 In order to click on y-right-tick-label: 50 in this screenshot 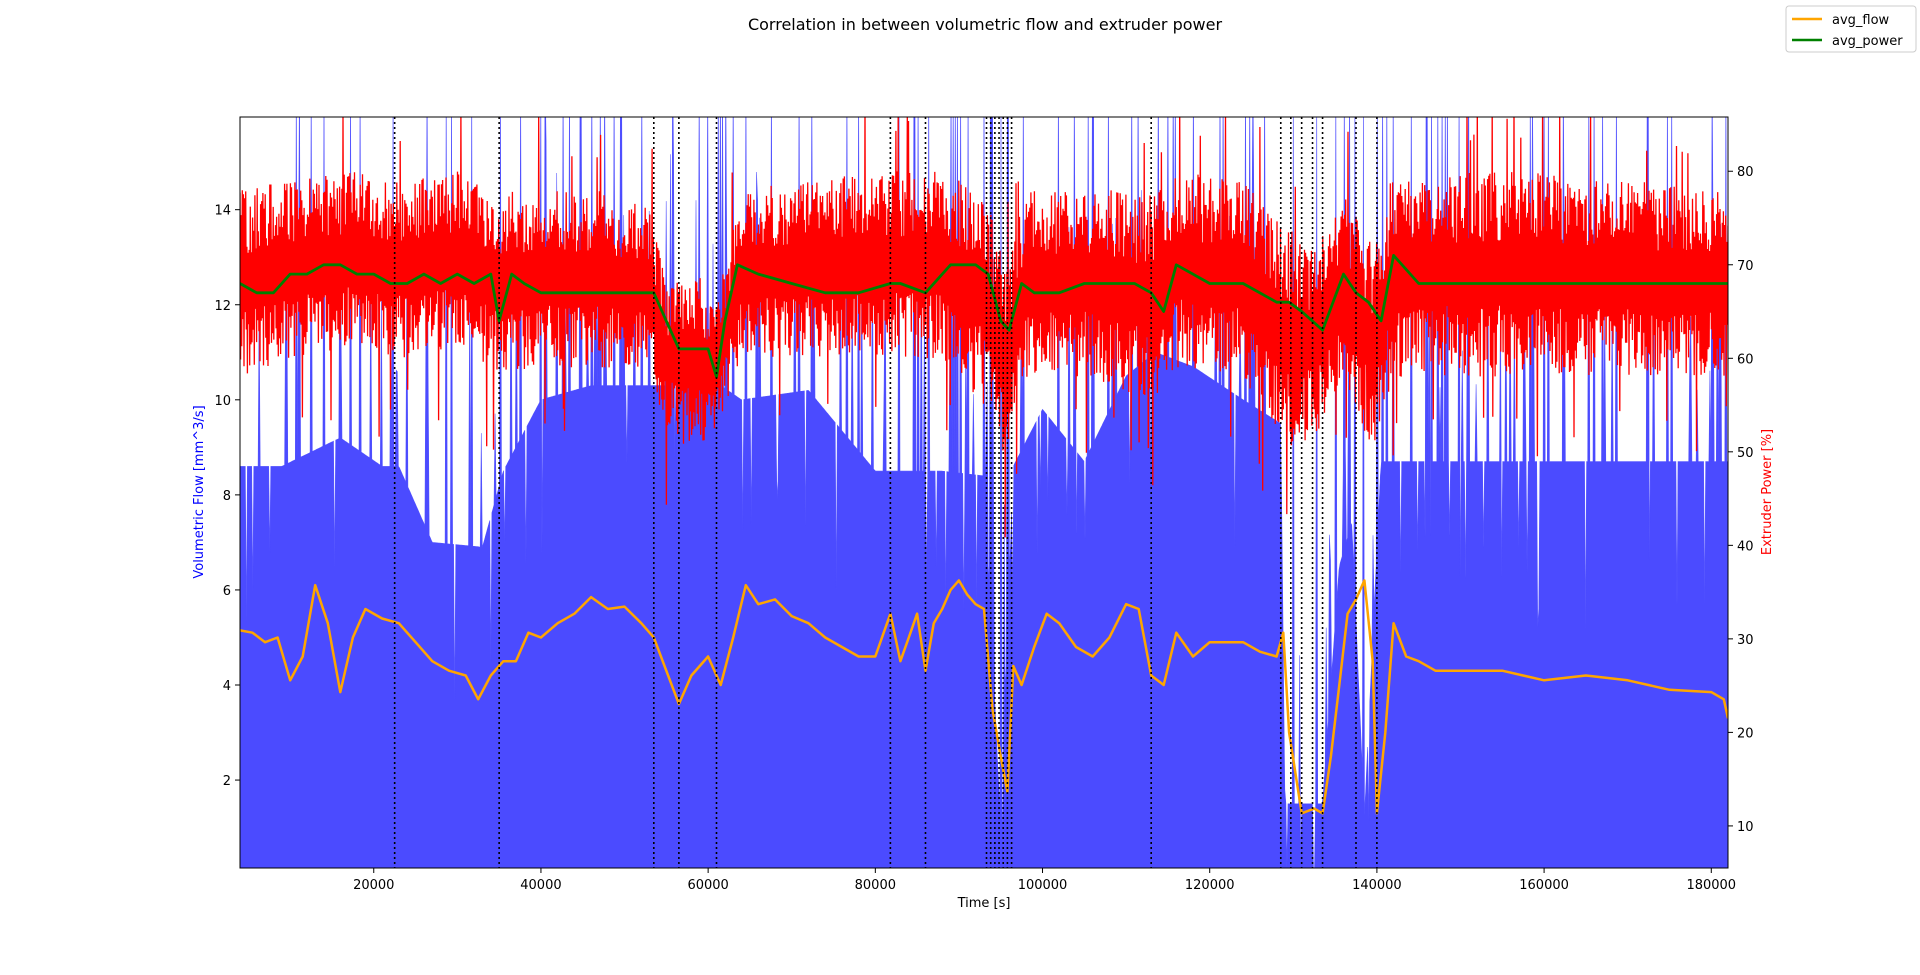, I will do `click(1745, 453)`.